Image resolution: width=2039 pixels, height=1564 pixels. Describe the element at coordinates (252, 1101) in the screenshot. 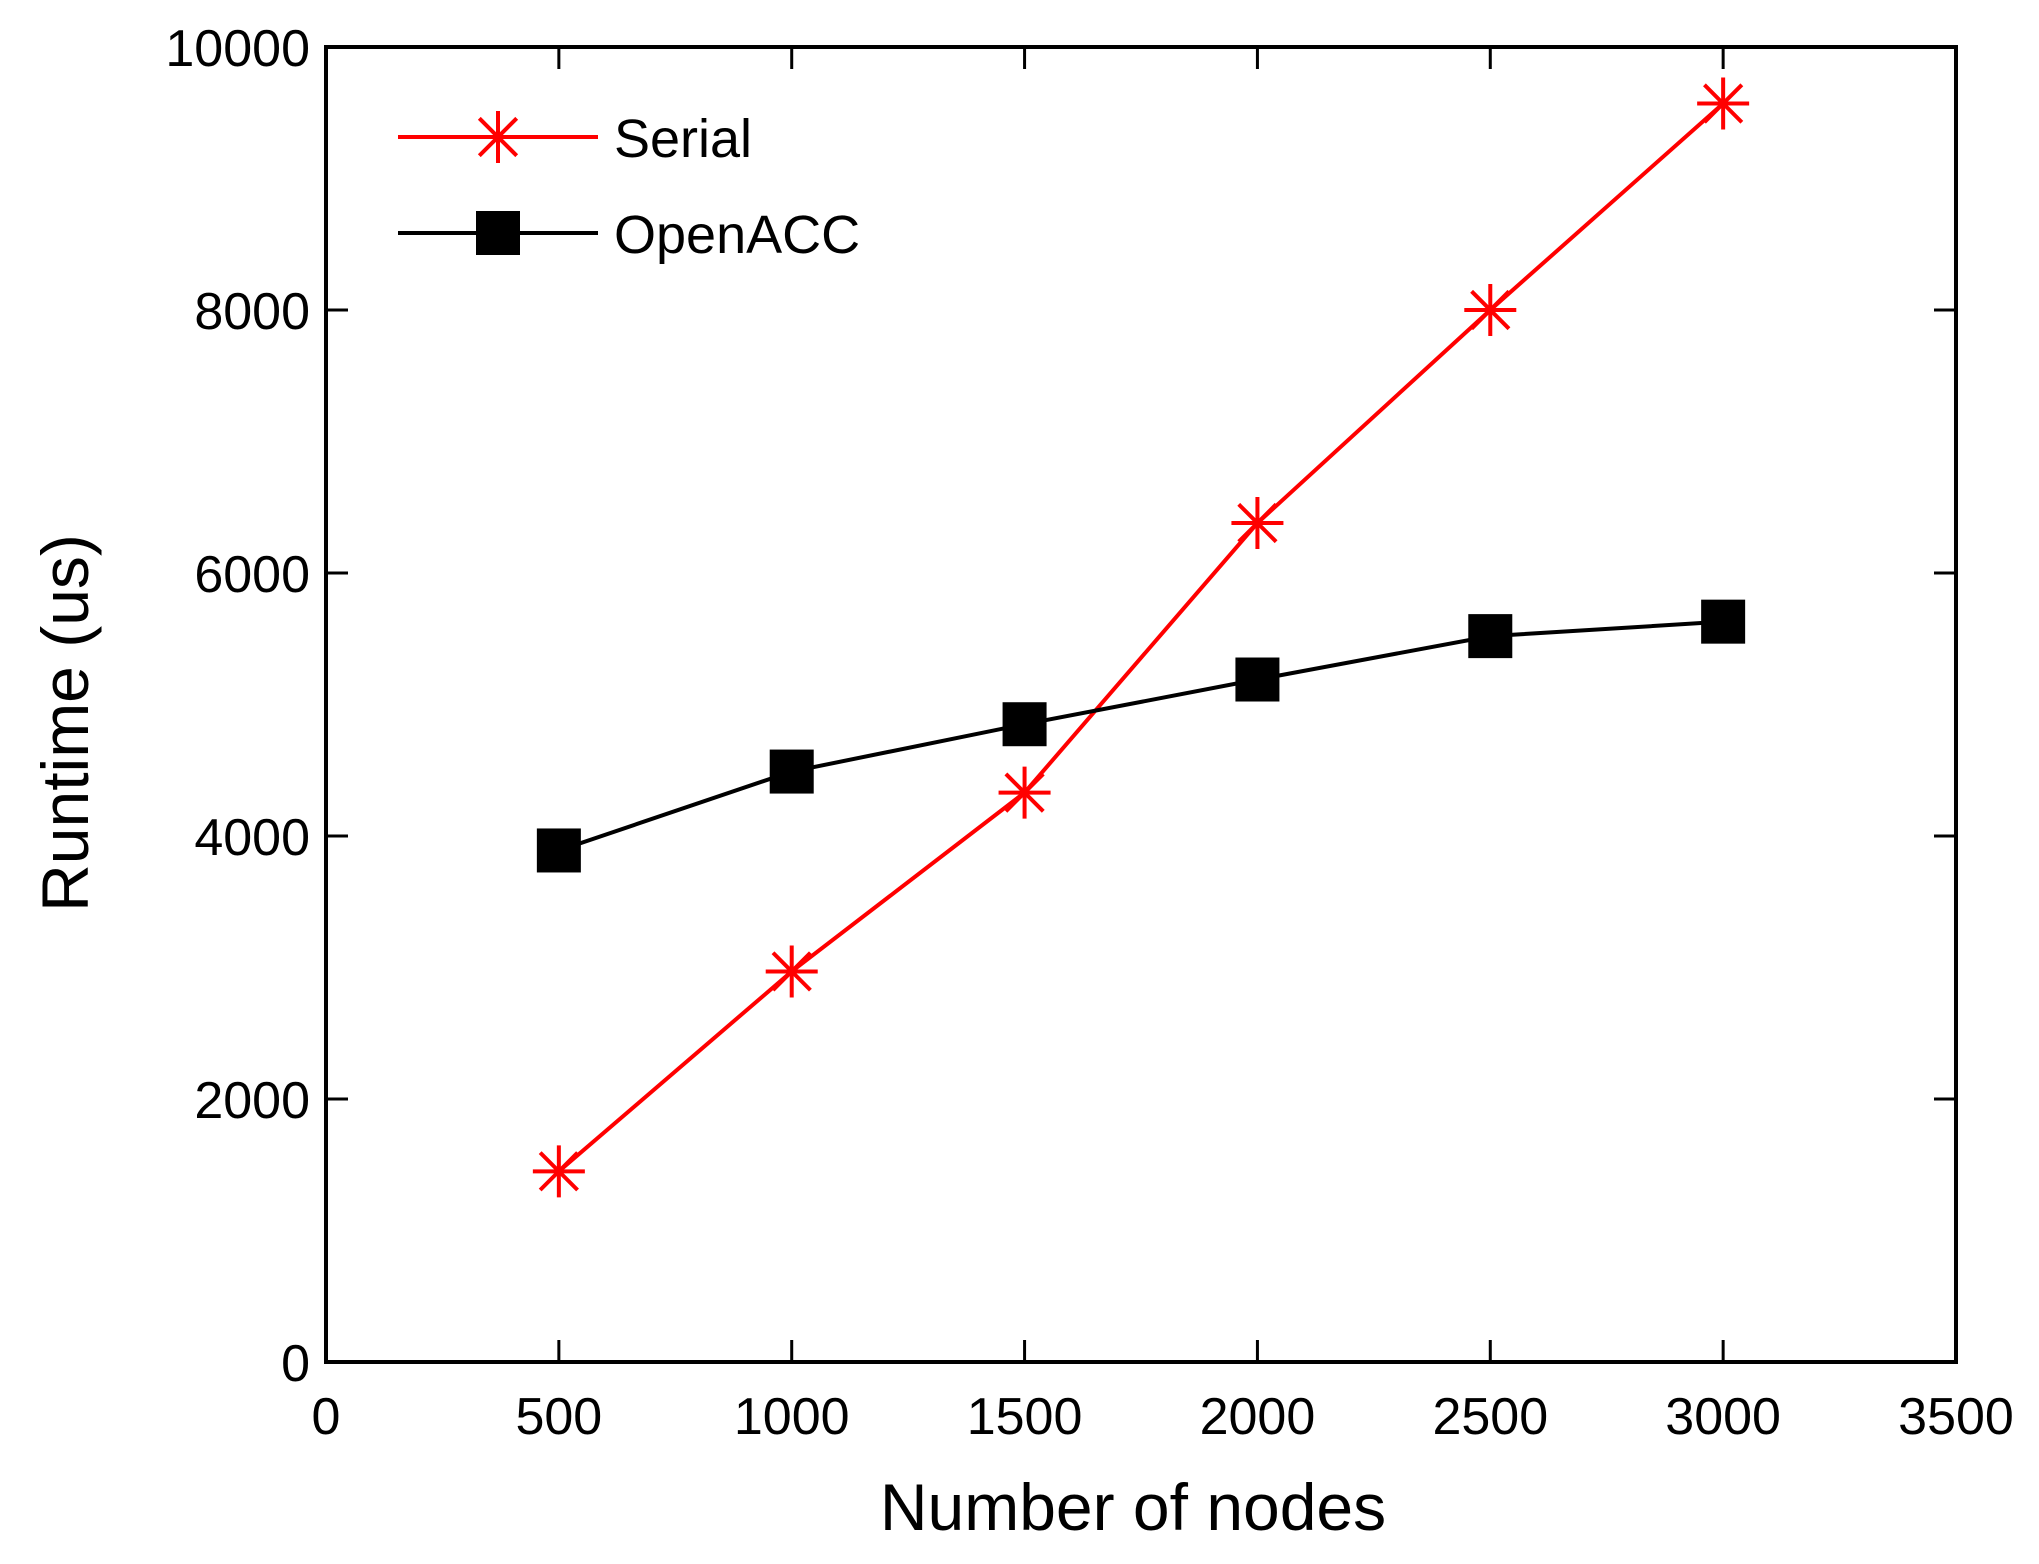

I see `y-tick-label-2000: 2000` at that location.